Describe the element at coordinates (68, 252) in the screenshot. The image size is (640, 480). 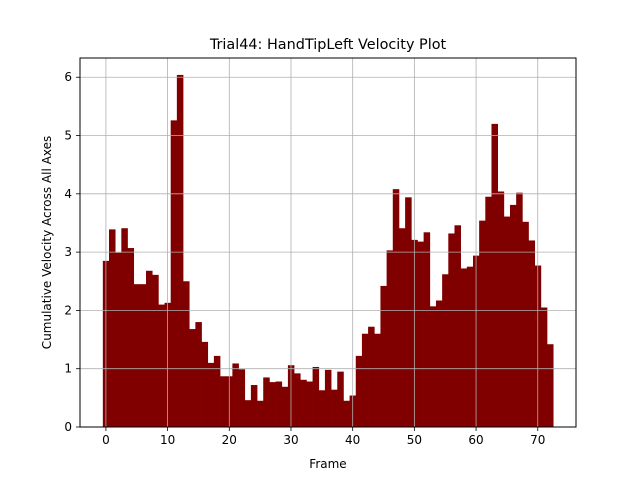
I see `y-tick-label-3: 3` at that location.